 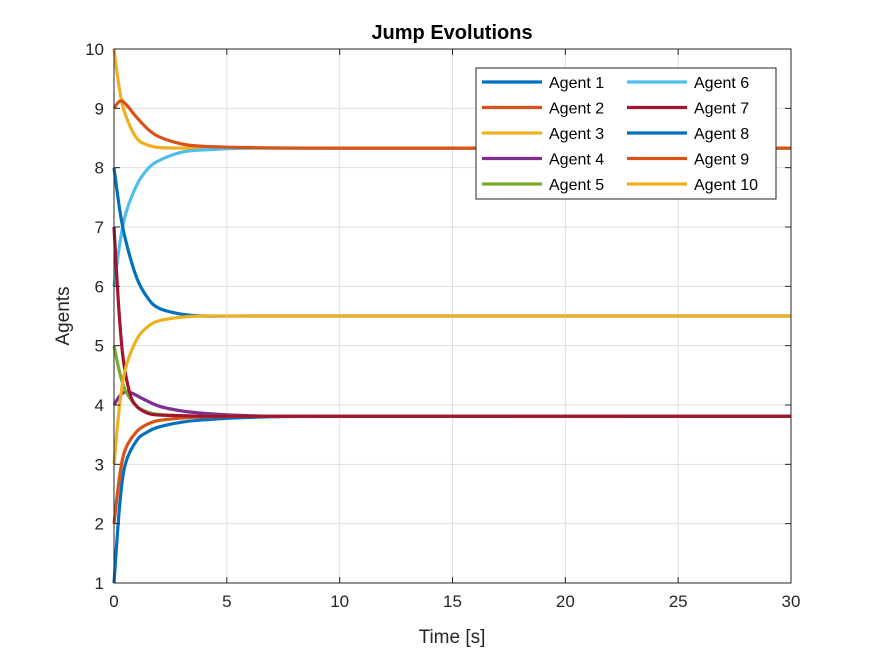 I want to click on y-tick-label: 2, so click(x=99, y=524).